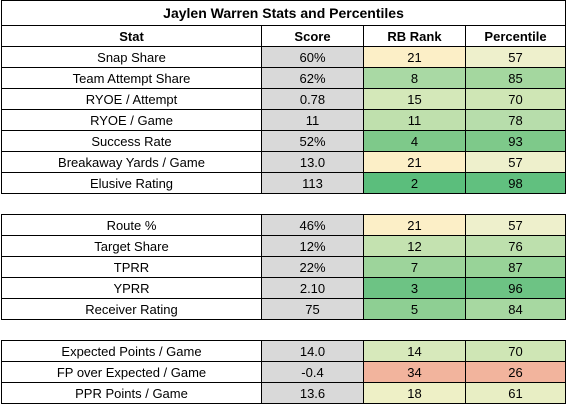 The image size is (567, 410). I want to click on table-row: PPR Points / Game 13.6 18 61, so click(284, 393).